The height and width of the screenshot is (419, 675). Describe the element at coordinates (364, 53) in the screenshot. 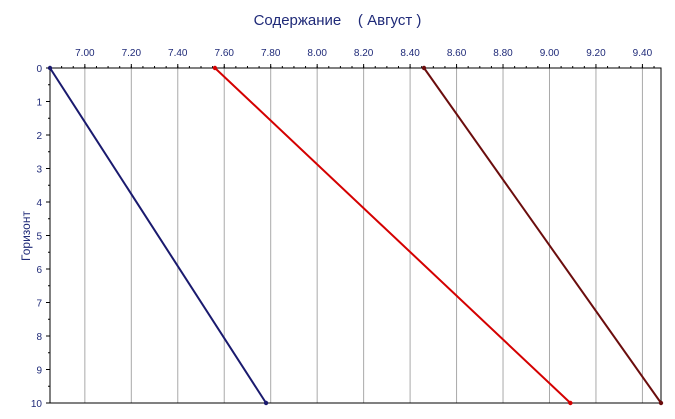

I see `x-tick-label-6: 8.20` at that location.